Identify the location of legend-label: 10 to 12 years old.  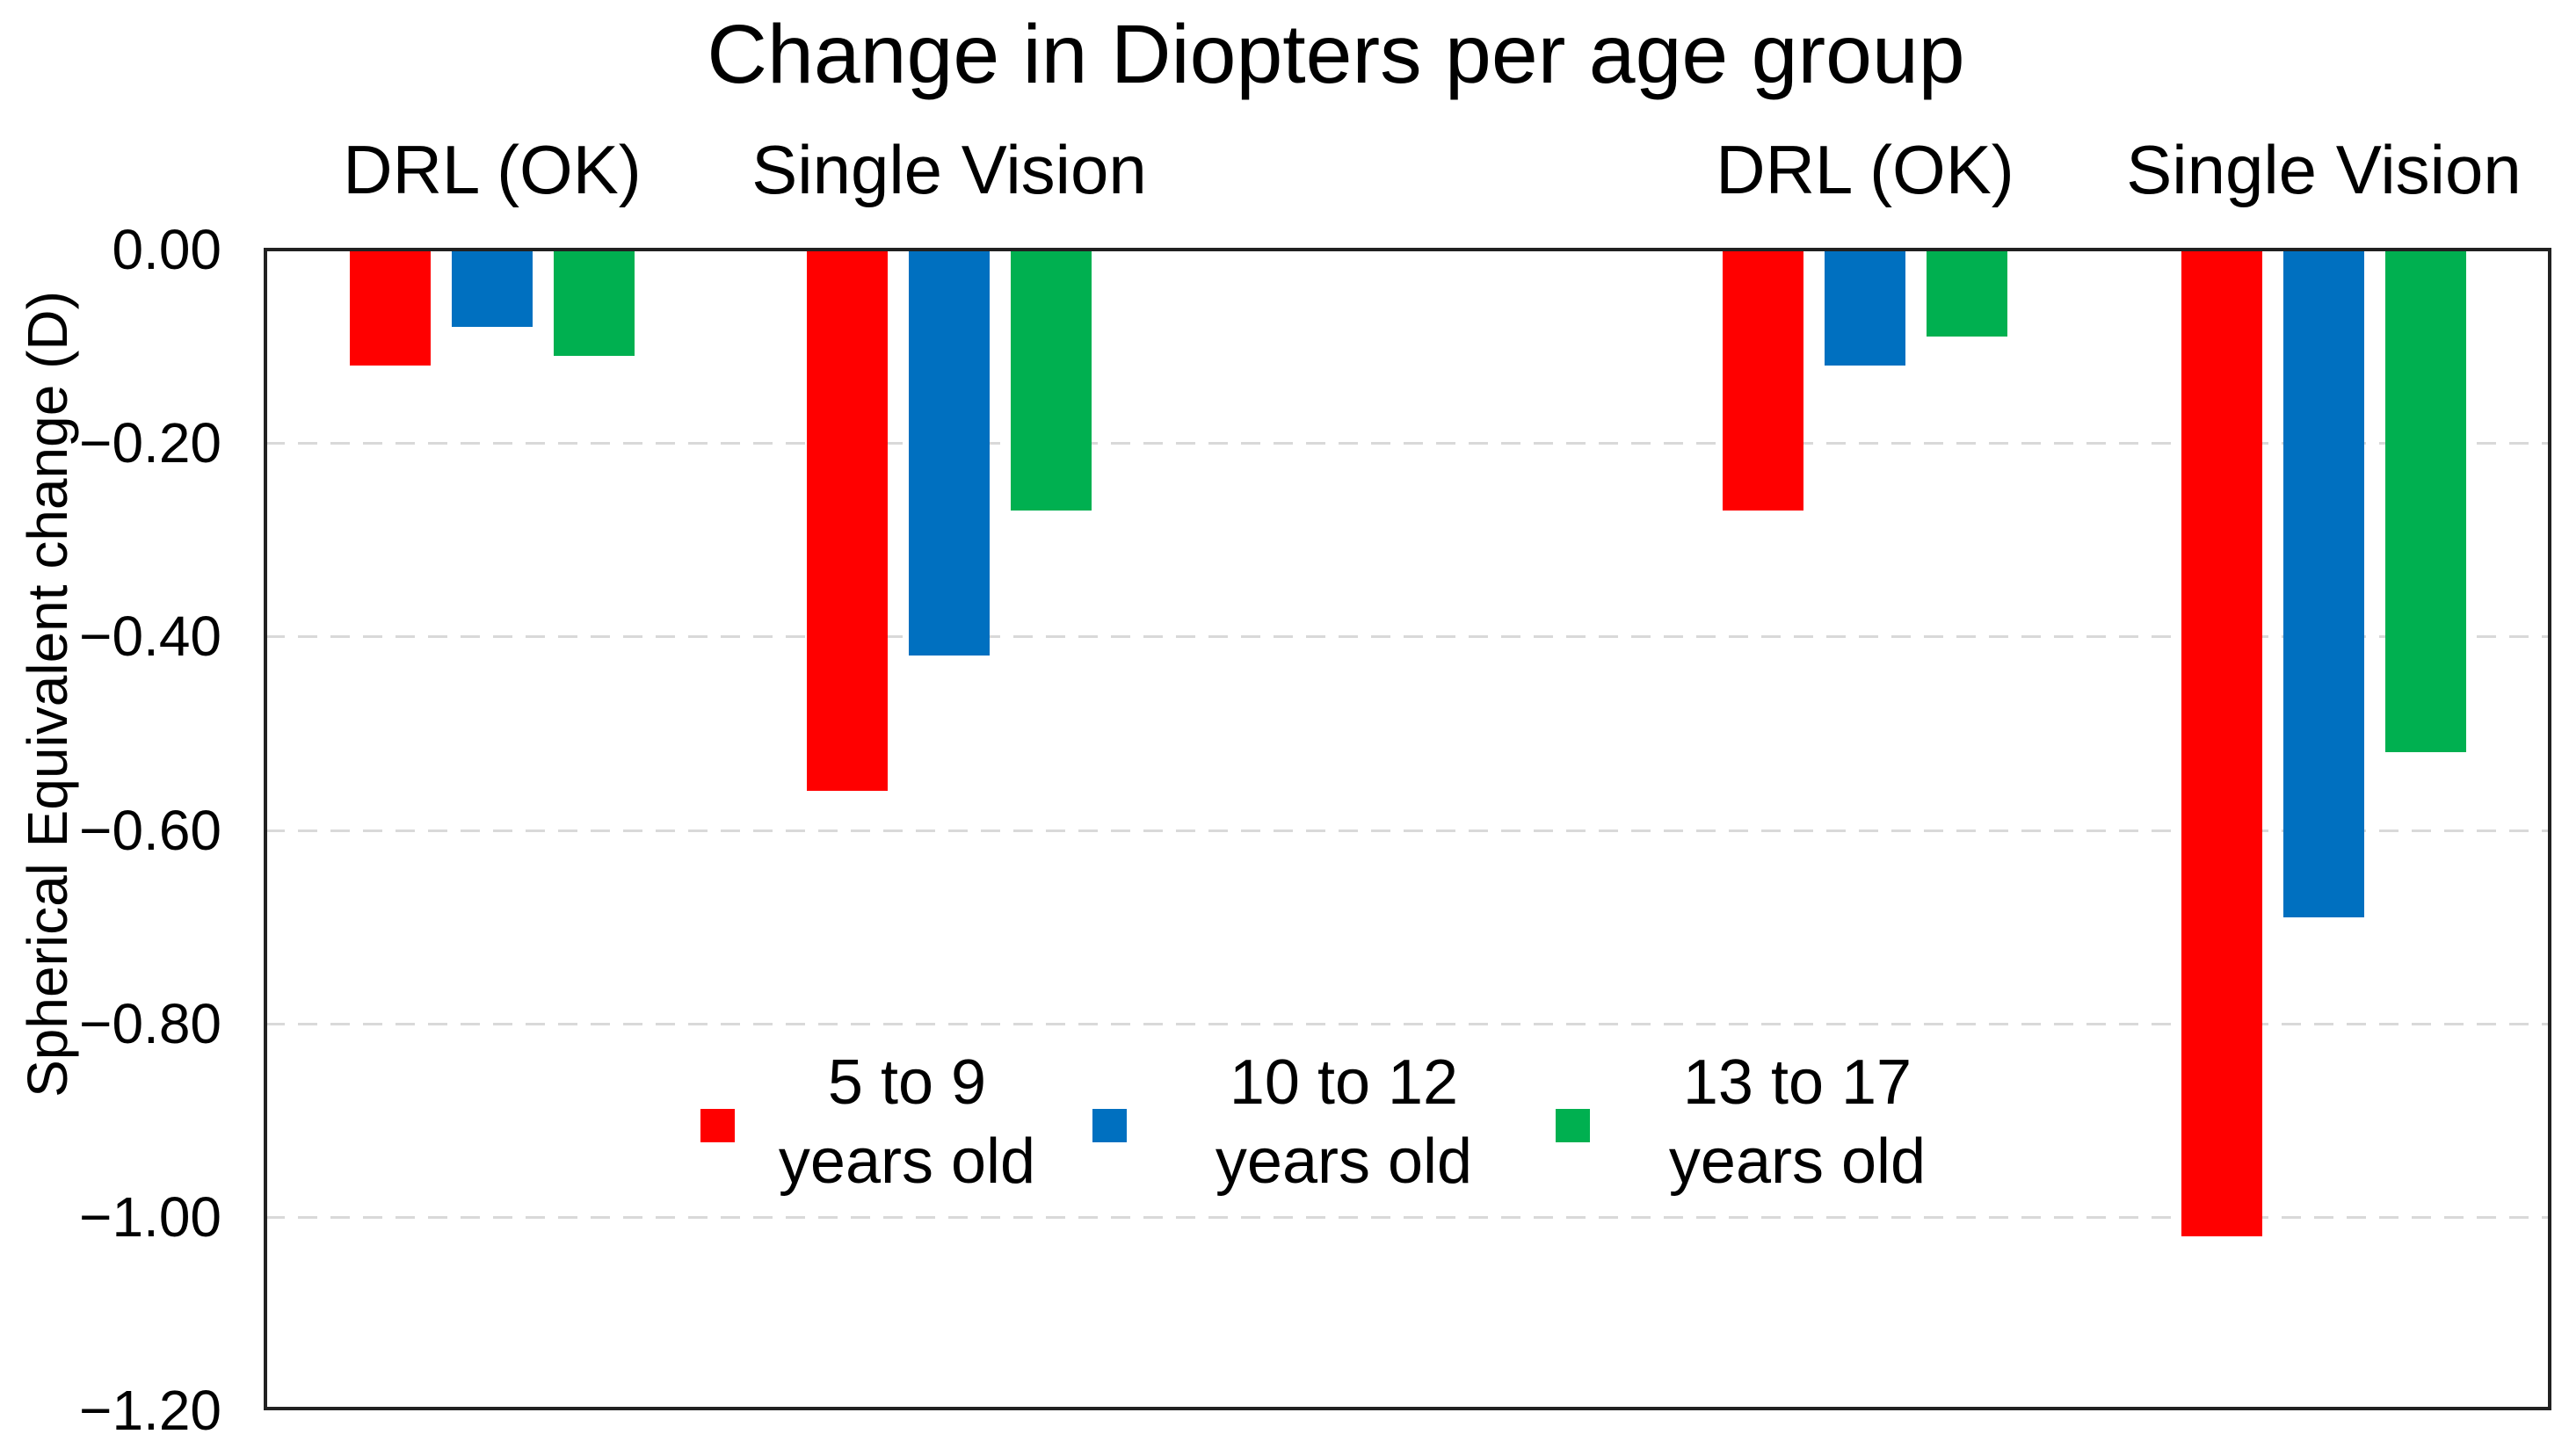
(1344, 1122).